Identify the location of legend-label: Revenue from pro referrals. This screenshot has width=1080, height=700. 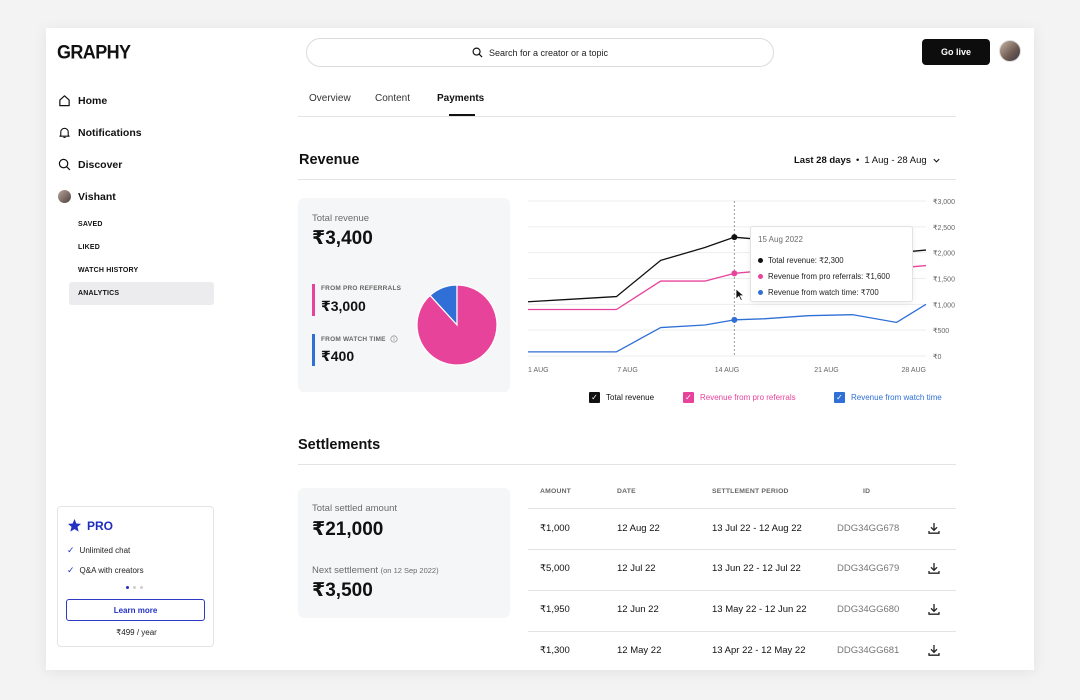
(748, 397).